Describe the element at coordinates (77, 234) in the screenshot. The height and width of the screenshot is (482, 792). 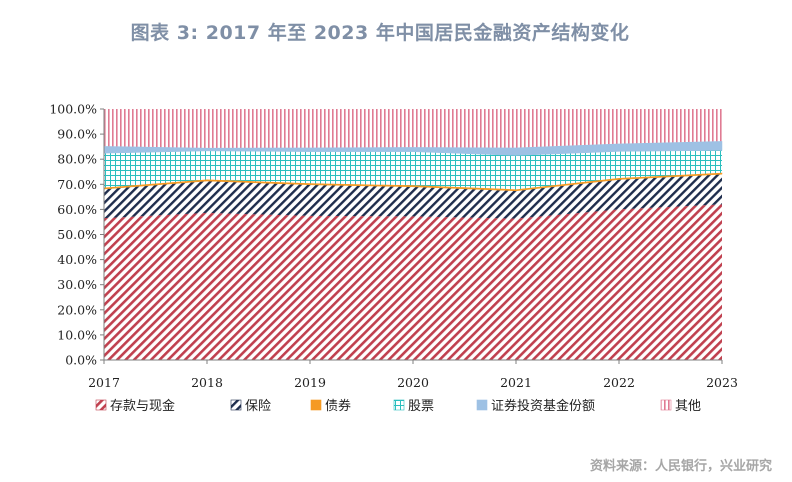
I see `y-tick-label: 50.0%` at that location.